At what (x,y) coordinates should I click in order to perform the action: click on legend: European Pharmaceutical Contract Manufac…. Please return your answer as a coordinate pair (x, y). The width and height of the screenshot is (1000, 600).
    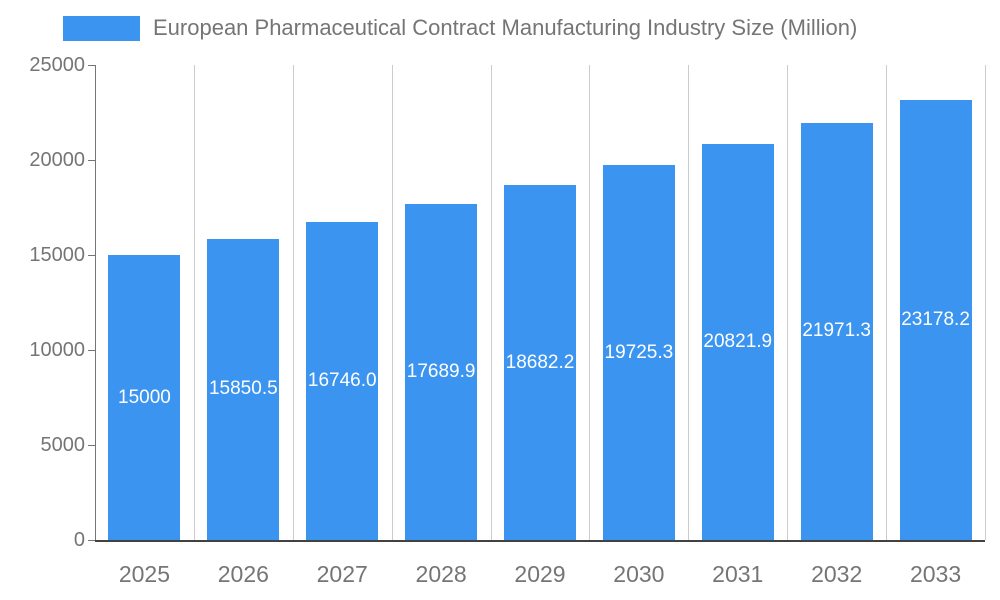
    Looking at the image, I should click on (460, 28).